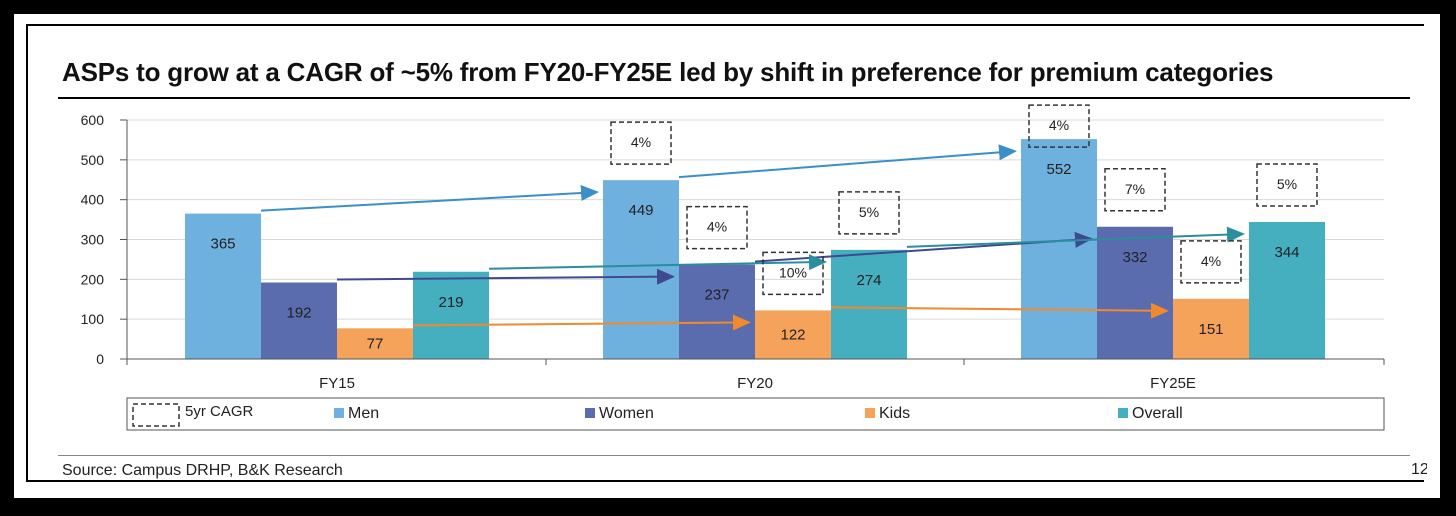  I want to click on legend-label-women: Women, so click(626, 413).